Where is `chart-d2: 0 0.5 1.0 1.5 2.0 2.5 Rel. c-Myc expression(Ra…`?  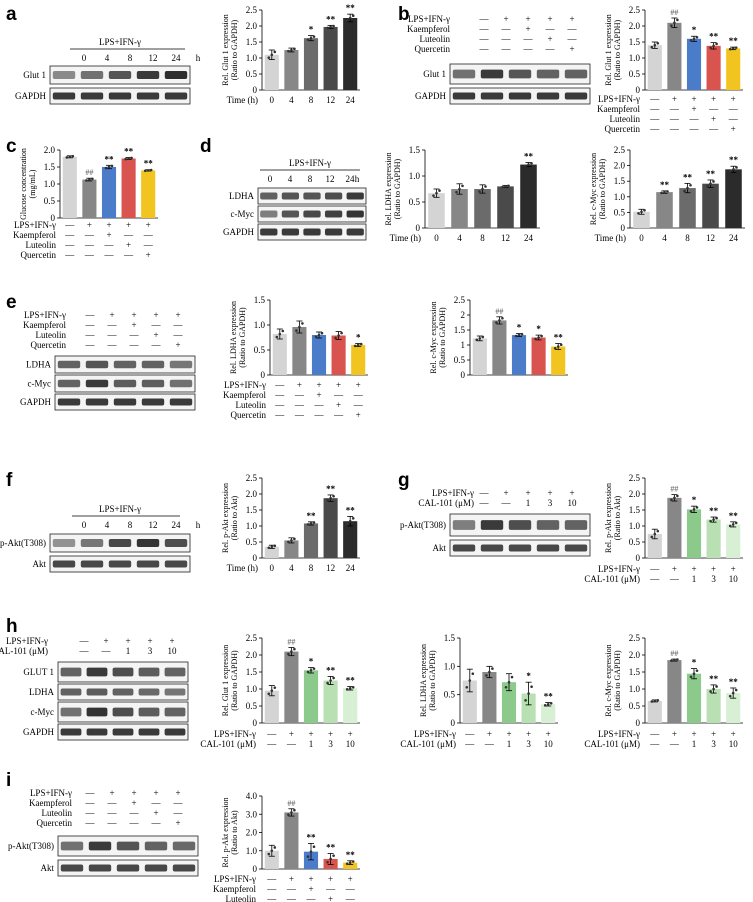 chart-d2: 0 0.5 1.0 1.5 2.0 2.5 Rel. c-Myc expression(Ra… is located at coordinates (667, 194).